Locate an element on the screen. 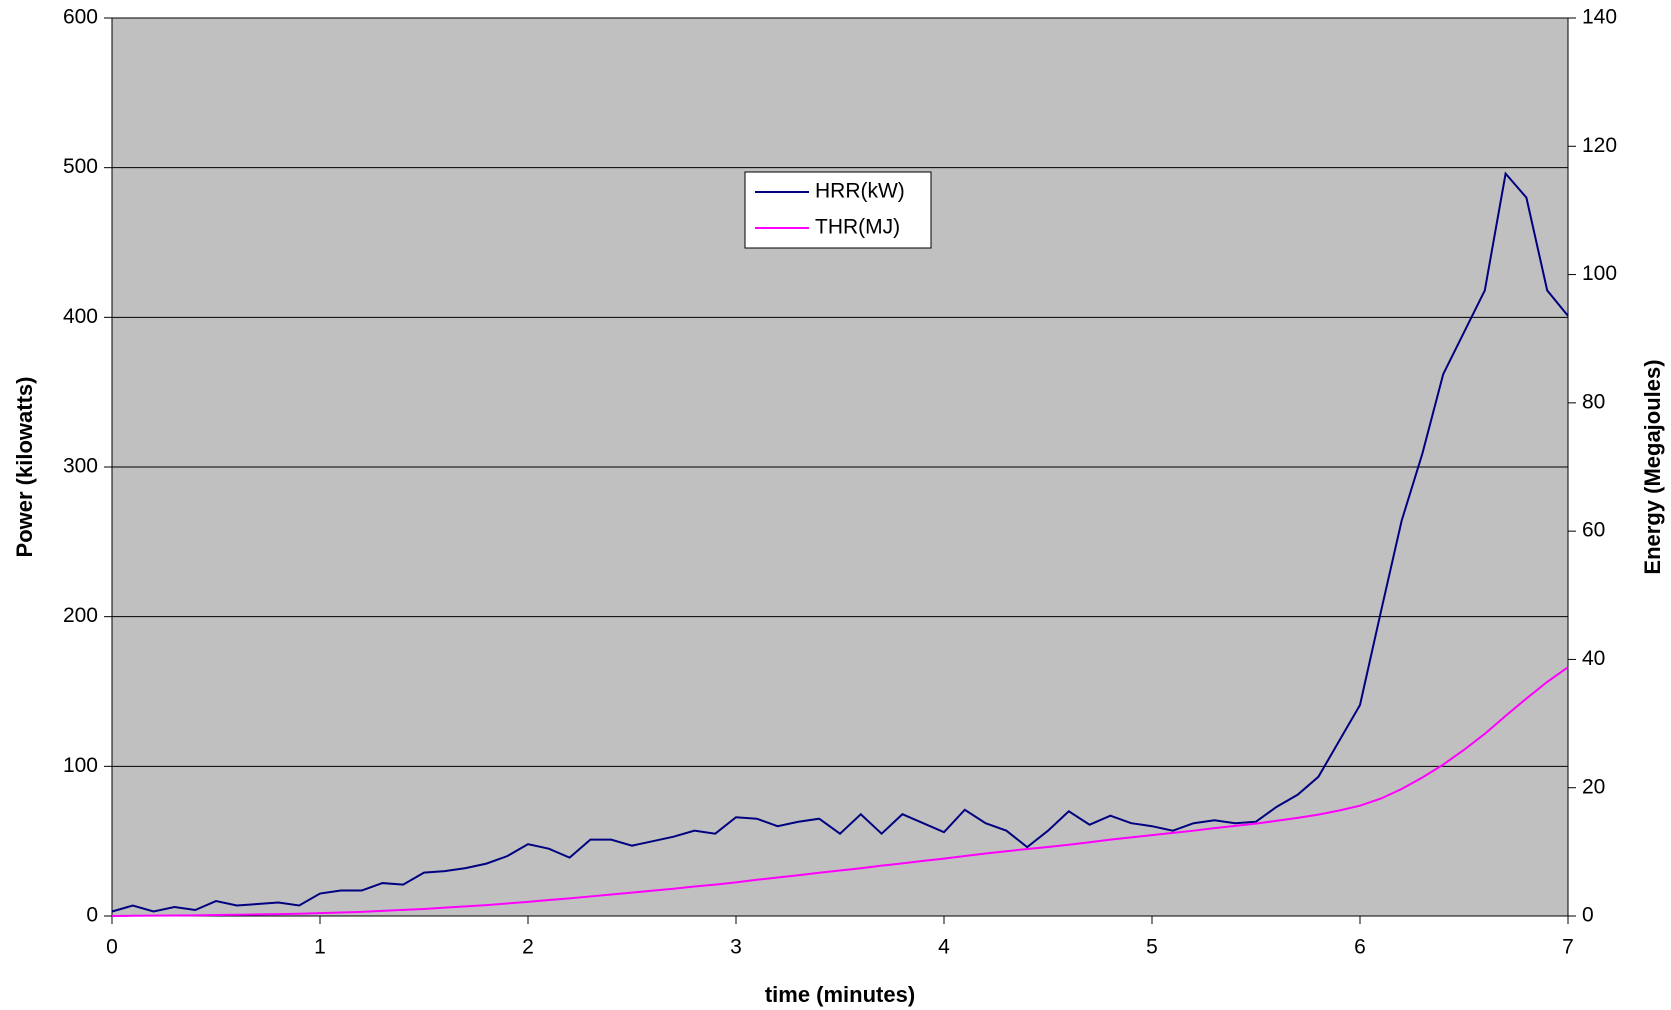  y-tick-label: 300 is located at coordinates (80, 466).